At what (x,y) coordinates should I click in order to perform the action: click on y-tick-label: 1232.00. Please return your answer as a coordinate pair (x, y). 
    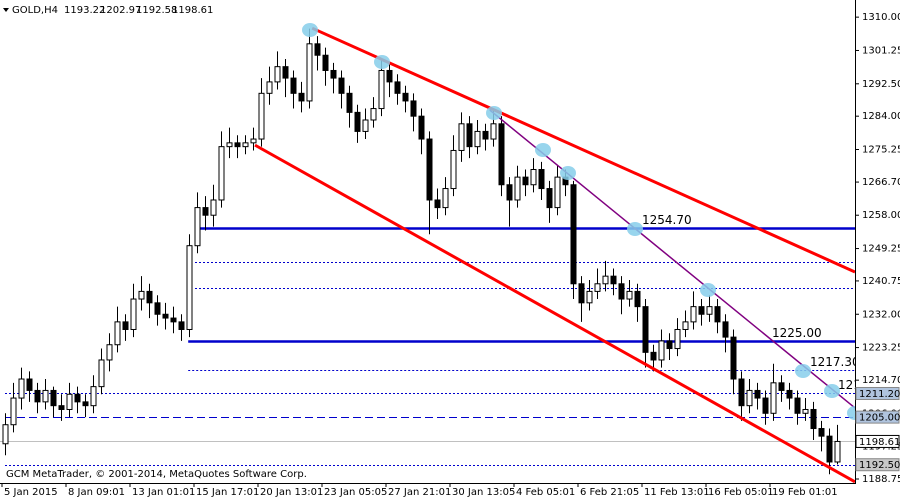
    Looking at the image, I should click on (881, 314).